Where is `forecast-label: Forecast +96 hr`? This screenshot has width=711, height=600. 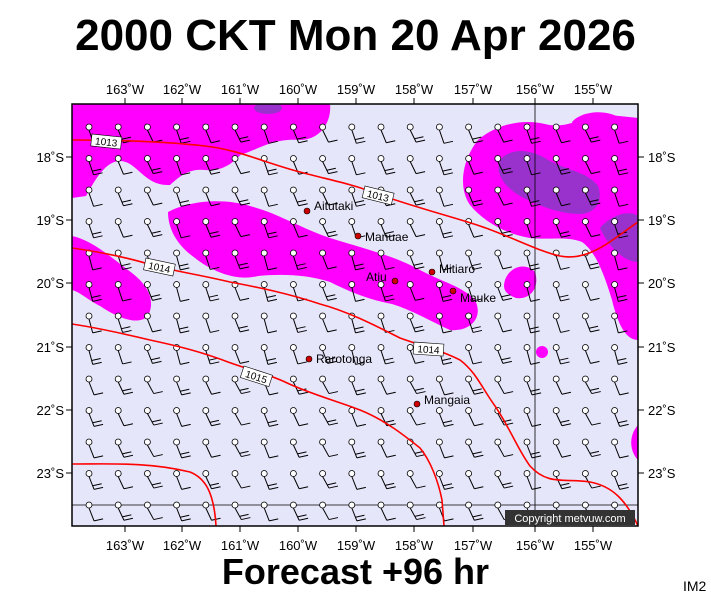 forecast-label: Forecast +96 hr is located at coordinates (355, 571).